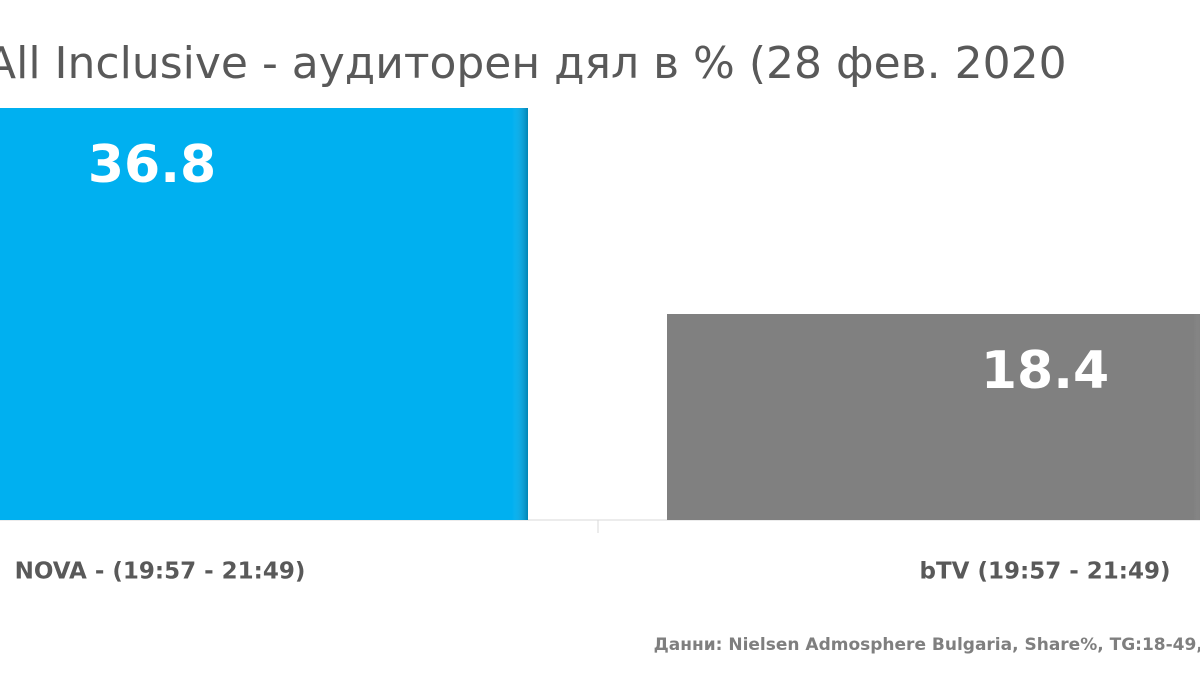  I want to click on bar-bevel, so click(933, 417).